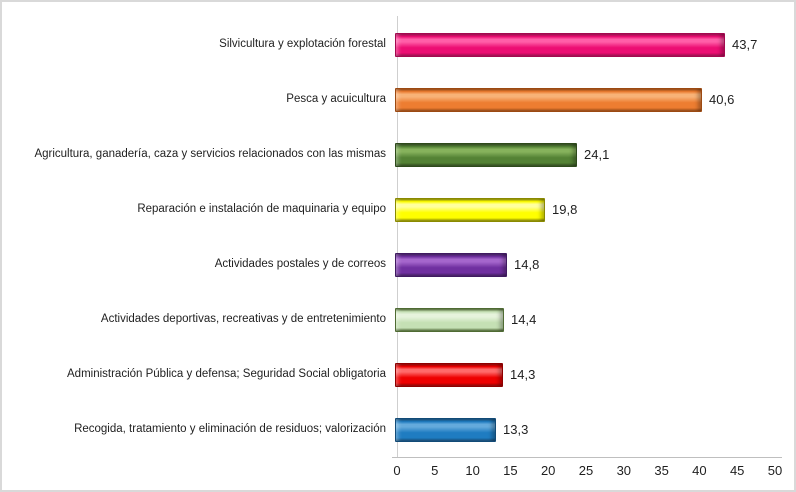 The height and width of the screenshot is (492, 796). I want to click on x-axis-tick-label: 35, so click(661, 470).